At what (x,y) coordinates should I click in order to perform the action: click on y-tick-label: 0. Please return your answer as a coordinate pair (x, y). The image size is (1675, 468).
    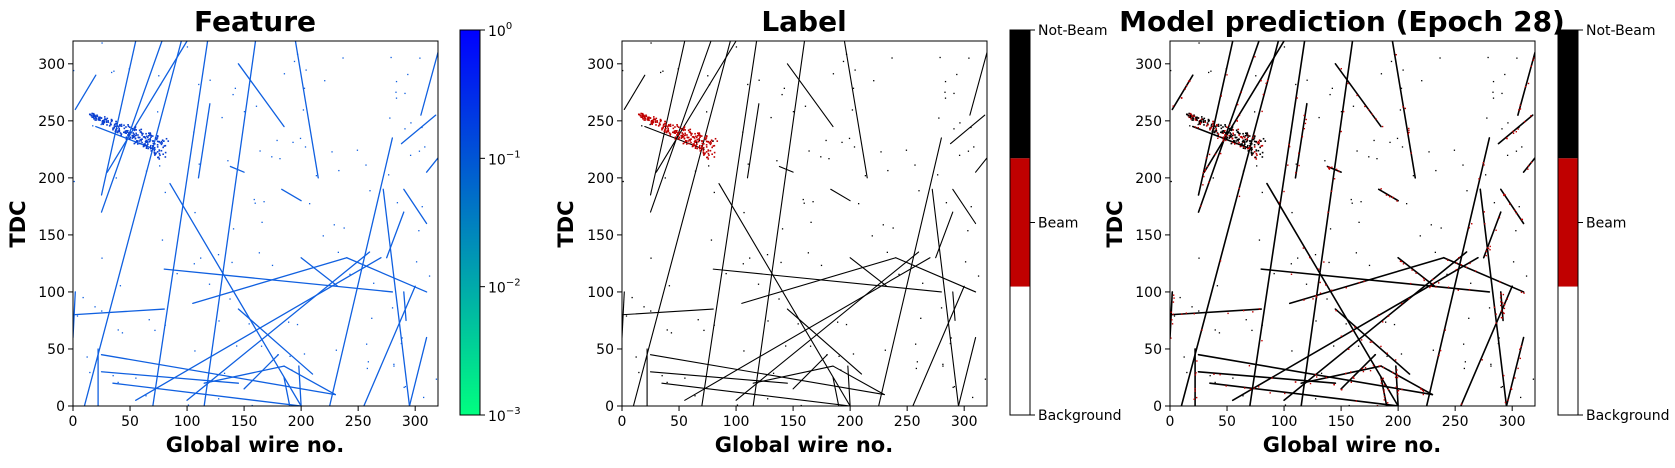
    Looking at the image, I should click on (1157, 407).